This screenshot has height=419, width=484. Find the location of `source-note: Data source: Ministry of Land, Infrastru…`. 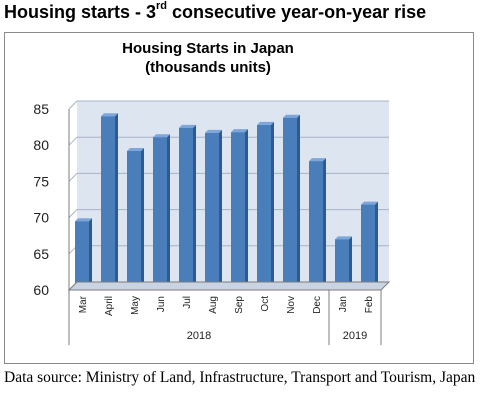

source-note: Data source: Ministry of Land, Infrastru… is located at coordinates (240, 377).